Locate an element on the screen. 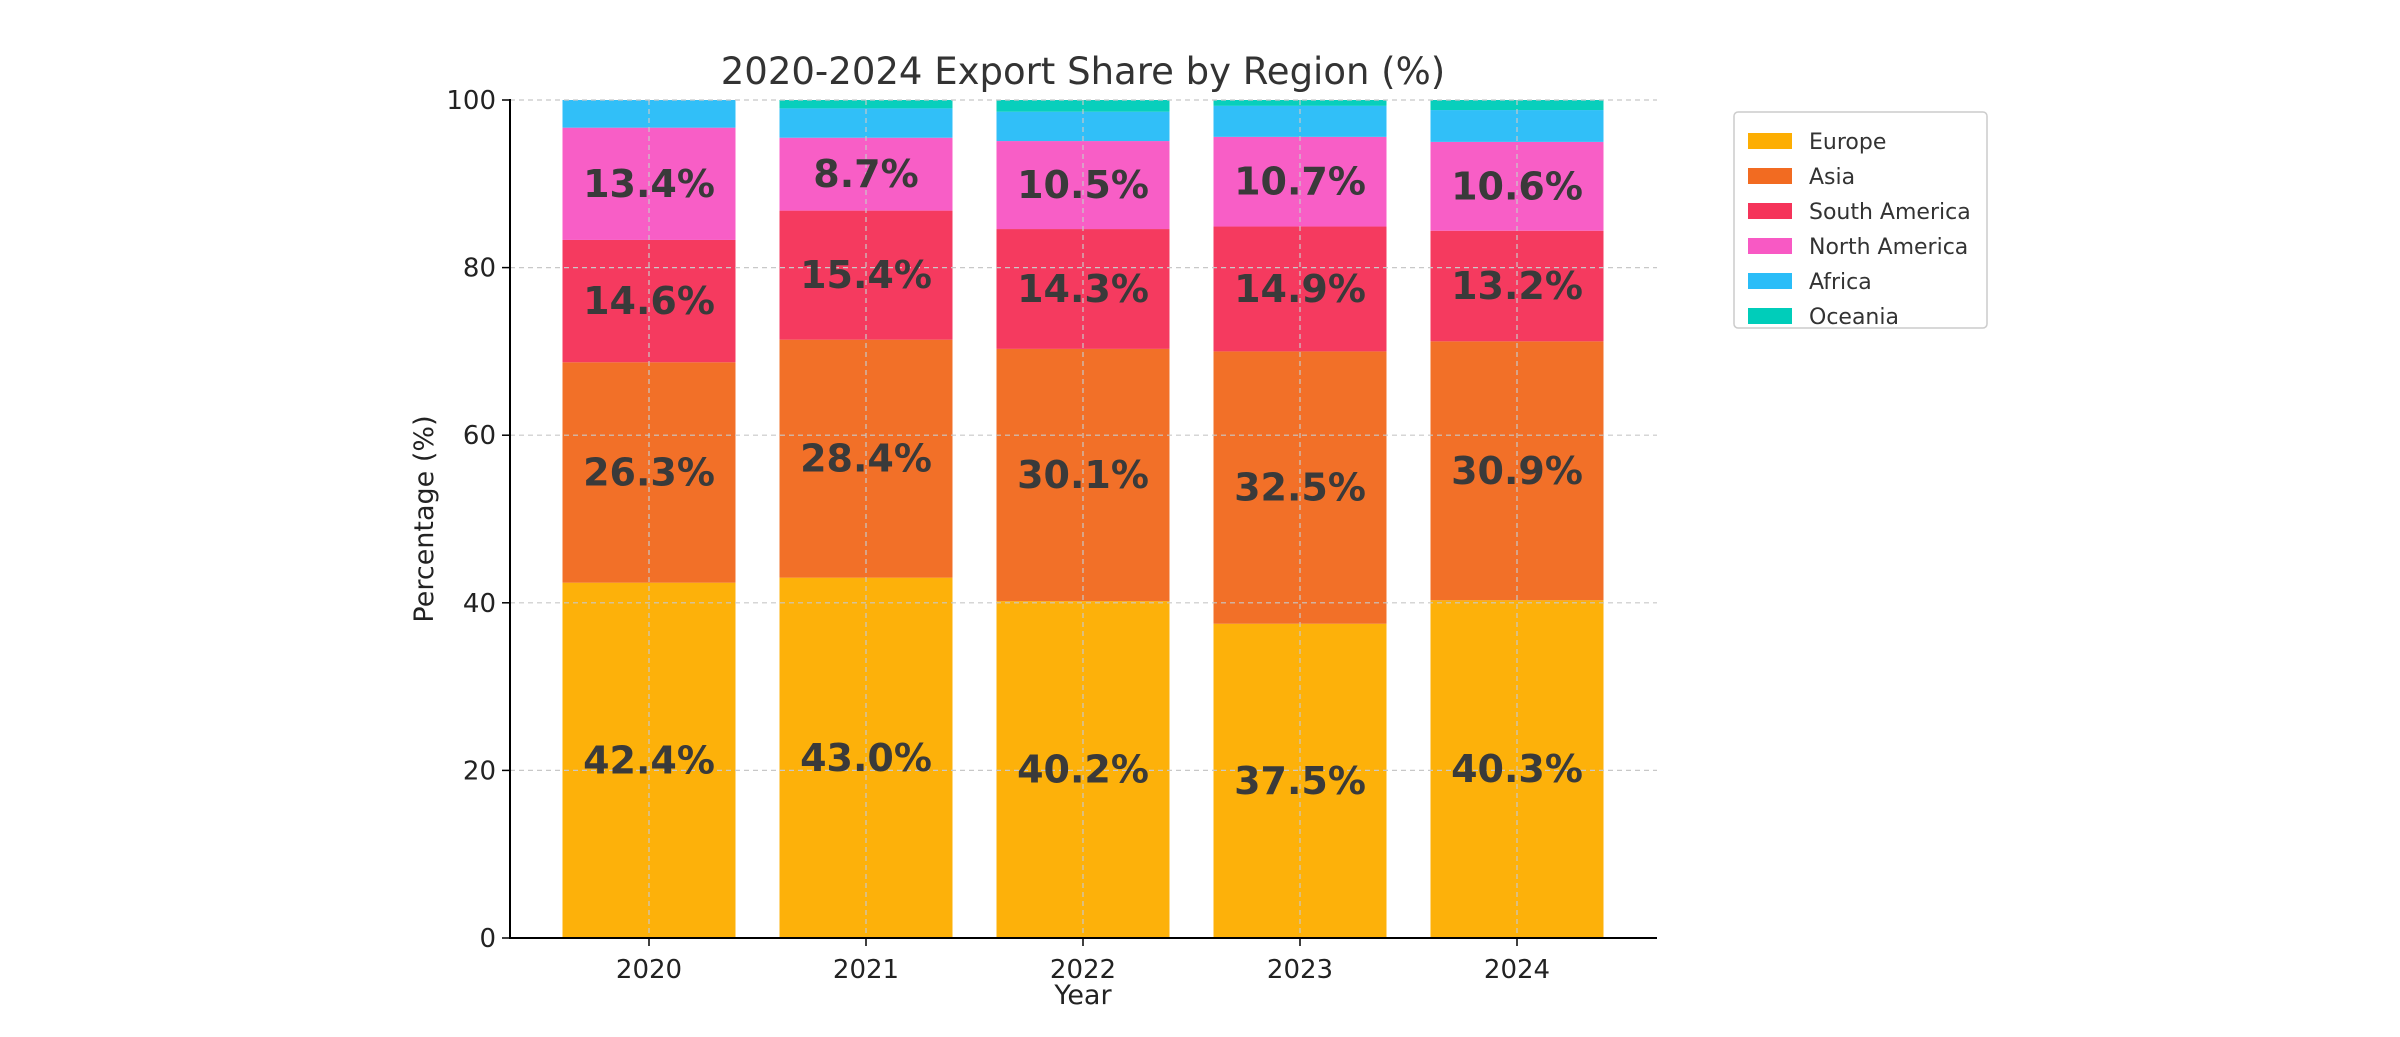 This screenshot has height=1037, width=2400. legend-swatch-north-america is located at coordinates (1770, 246).